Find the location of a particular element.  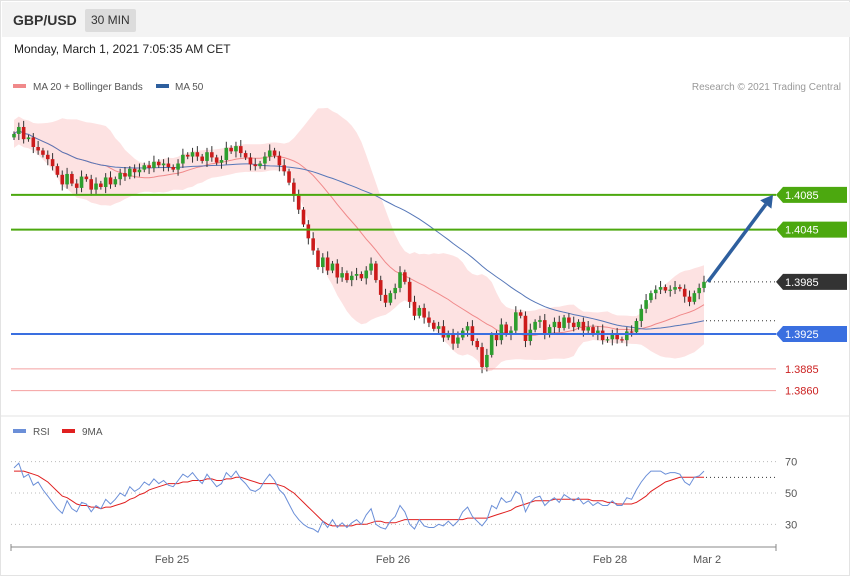

rsi-ma-line is located at coordinates (359, 498).